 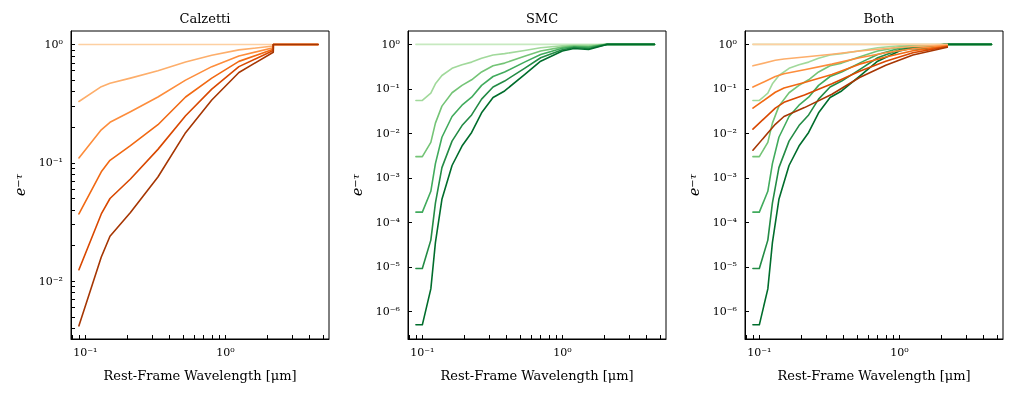 What do you see at coordinates (205, 18) in the screenshot?
I see `chart-title: Calzetti` at bounding box center [205, 18].